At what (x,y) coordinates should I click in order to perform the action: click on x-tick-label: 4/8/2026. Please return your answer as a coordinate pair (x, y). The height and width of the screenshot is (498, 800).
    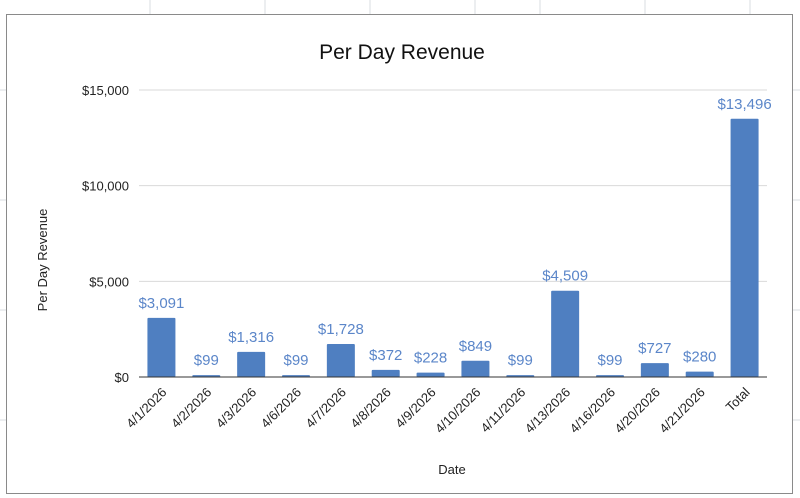
    Looking at the image, I should click on (370, 408).